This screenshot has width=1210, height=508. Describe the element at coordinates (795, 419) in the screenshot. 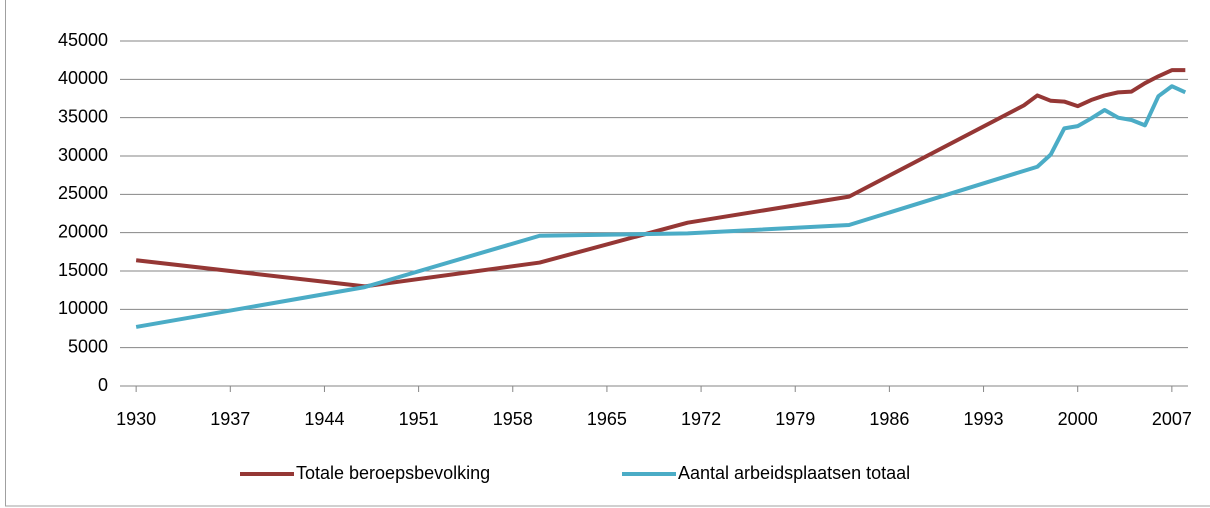

I see `x-tick-label: 1979` at that location.